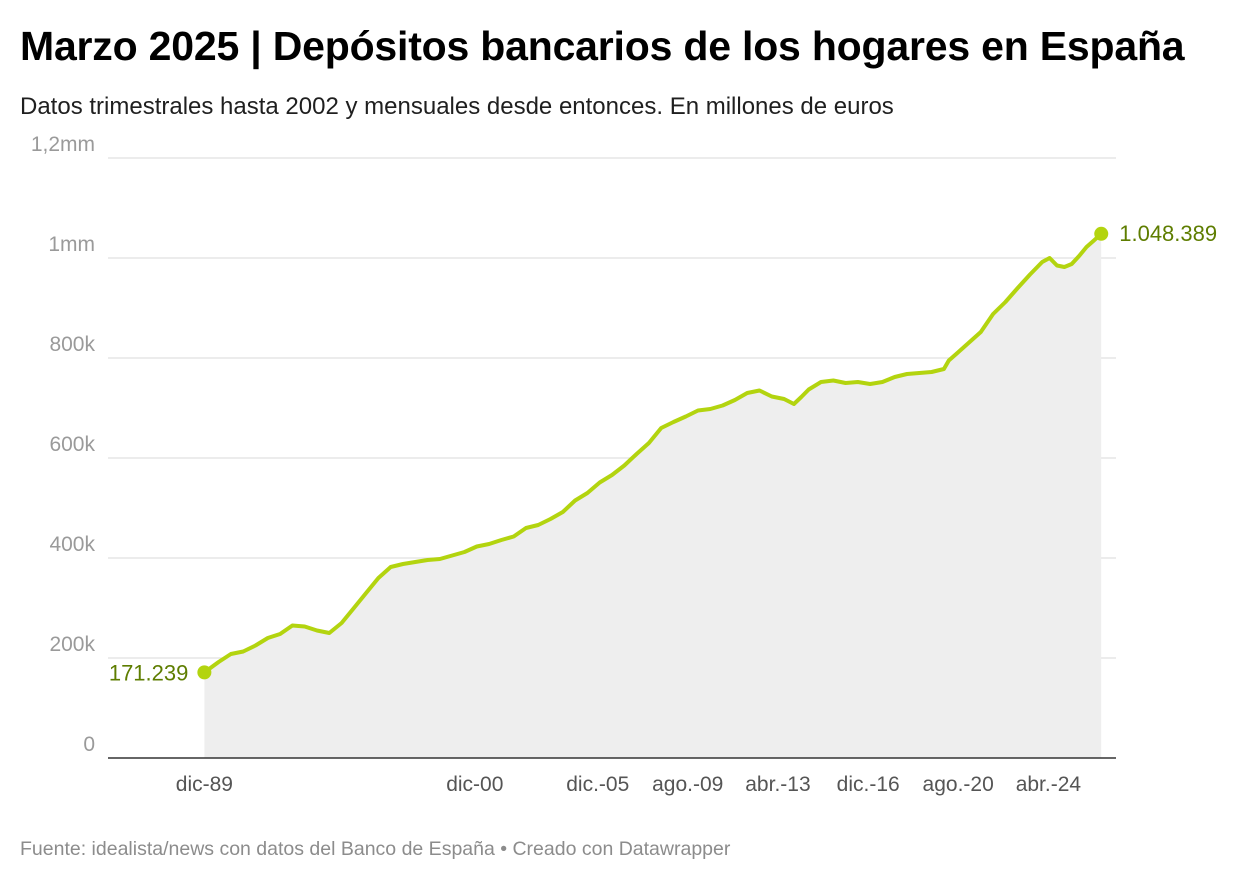 The height and width of the screenshot is (884, 1240). What do you see at coordinates (958, 784) in the screenshot?
I see `x-tick-label: ago.-20` at bounding box center [958, 784].